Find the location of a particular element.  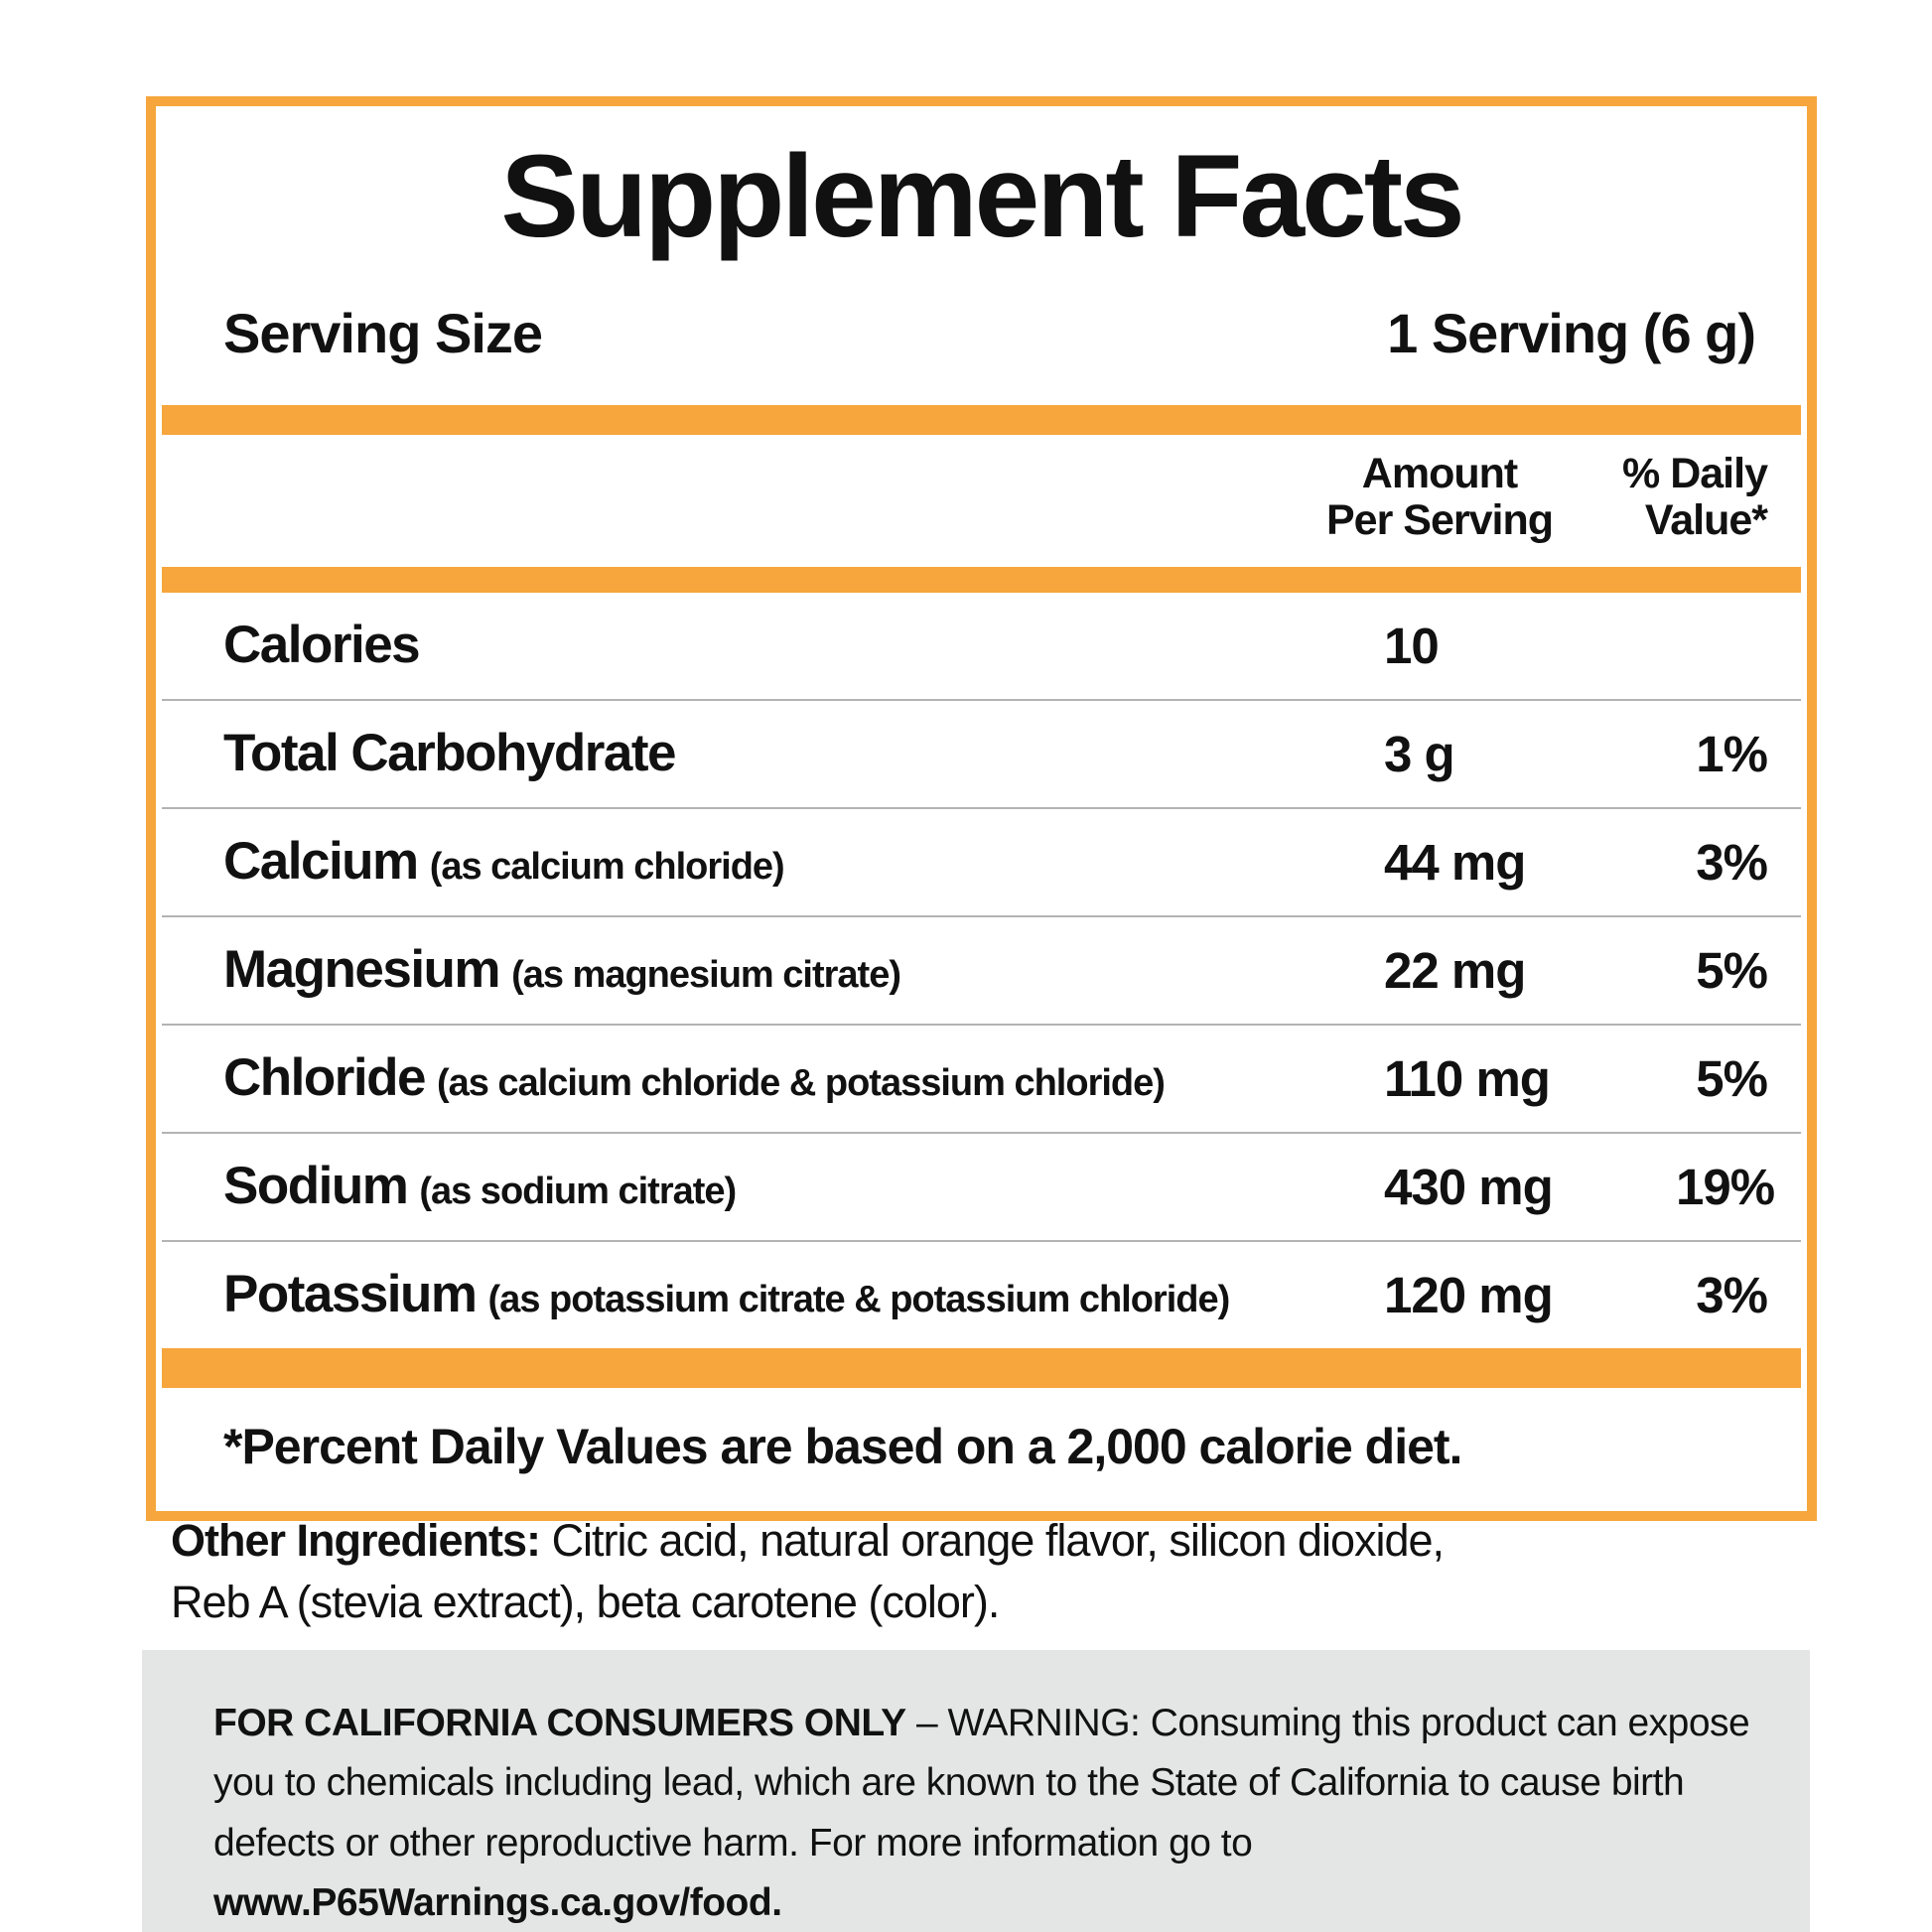

nutrient-name: Potassium is located at coordinates (350, 1294).